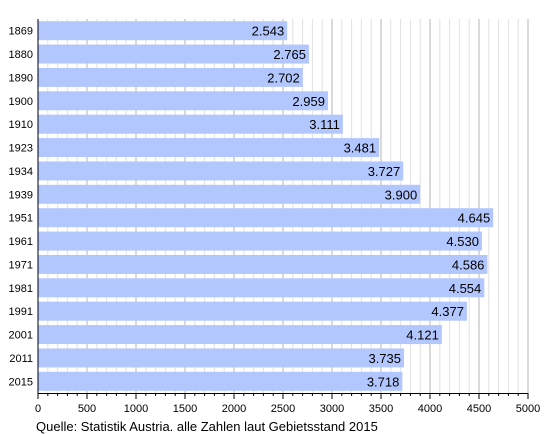  I want to click on bar-value-label: 3.727, so click(384, 171).